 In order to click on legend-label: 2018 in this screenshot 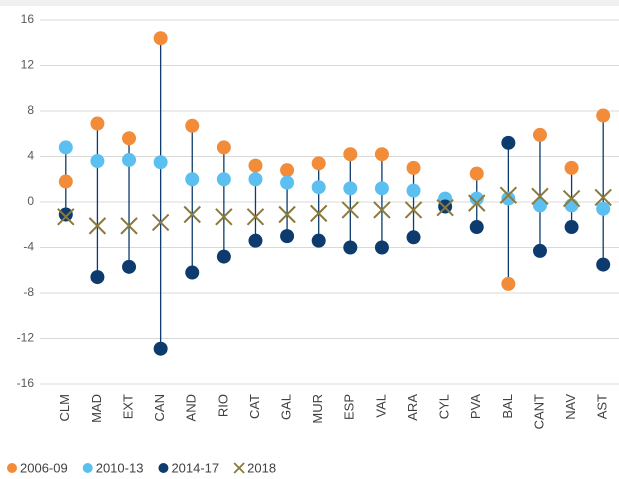, I will do `click(261, 467)`.